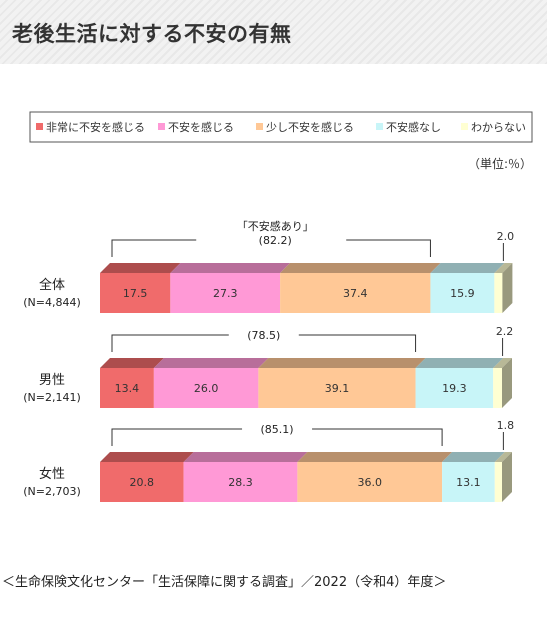 The width and height of the screenshot is (547, 617). What do you see at coordinates (413, 127) in the screenshot?
I see `legend-label: 不安感なし` at bounding box center [413, 127].